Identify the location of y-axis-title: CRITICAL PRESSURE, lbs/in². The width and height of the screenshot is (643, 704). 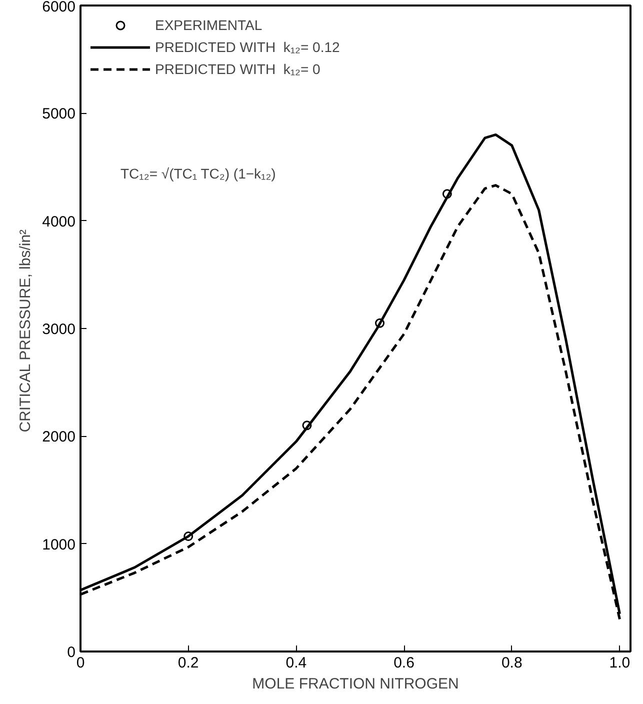
(25, 330).